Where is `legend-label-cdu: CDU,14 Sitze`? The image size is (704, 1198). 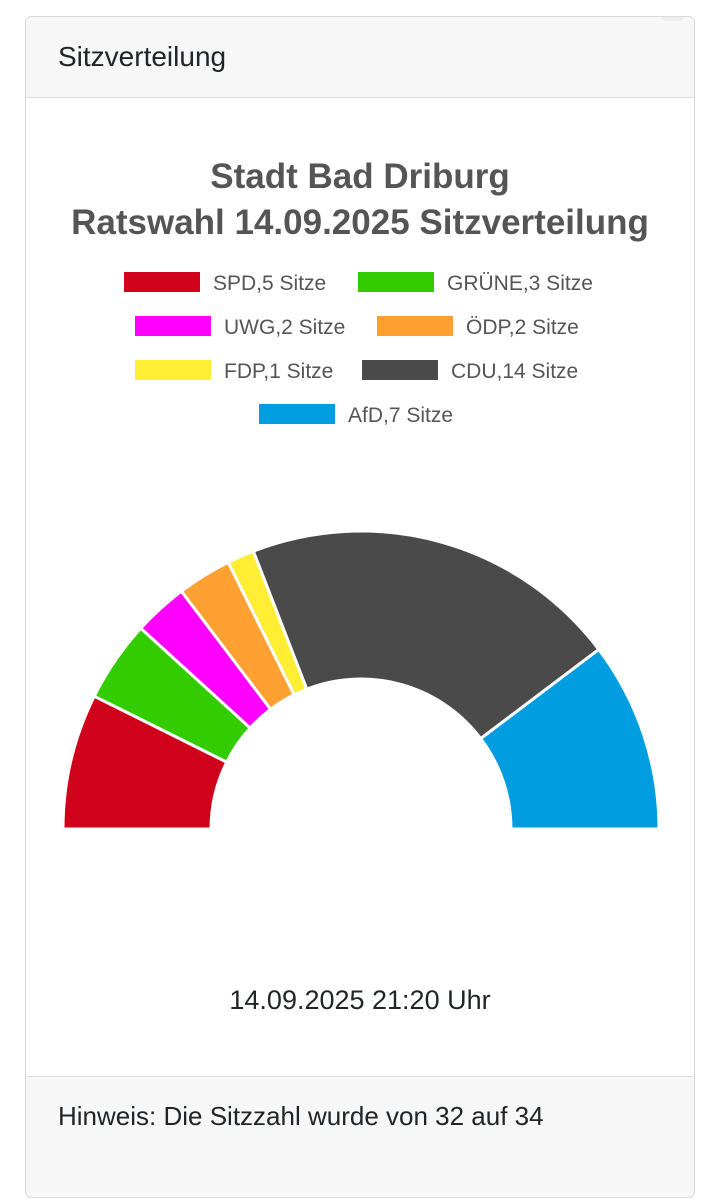 legend-label-cdu: CDU,14 Sitze is located at coordinates (514, 371).